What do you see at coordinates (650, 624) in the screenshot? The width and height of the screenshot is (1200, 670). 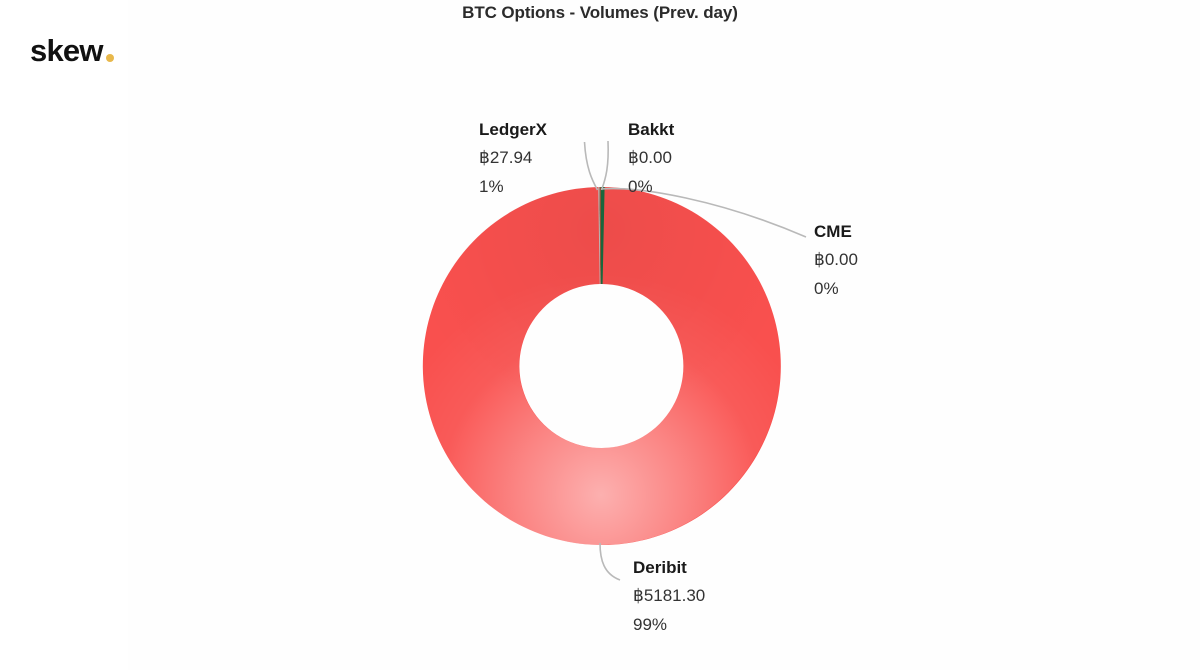 I see `pie-label-deribit-percent: 99%` at bounding box center [650, 624].